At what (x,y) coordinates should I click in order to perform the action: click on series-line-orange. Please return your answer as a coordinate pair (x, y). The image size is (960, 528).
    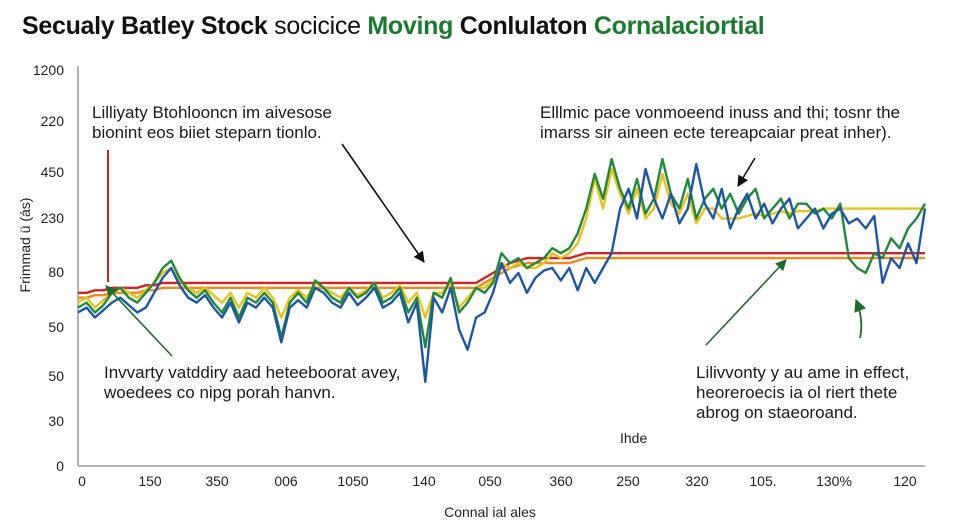
    Looking at the image, I should click on (501, 277).